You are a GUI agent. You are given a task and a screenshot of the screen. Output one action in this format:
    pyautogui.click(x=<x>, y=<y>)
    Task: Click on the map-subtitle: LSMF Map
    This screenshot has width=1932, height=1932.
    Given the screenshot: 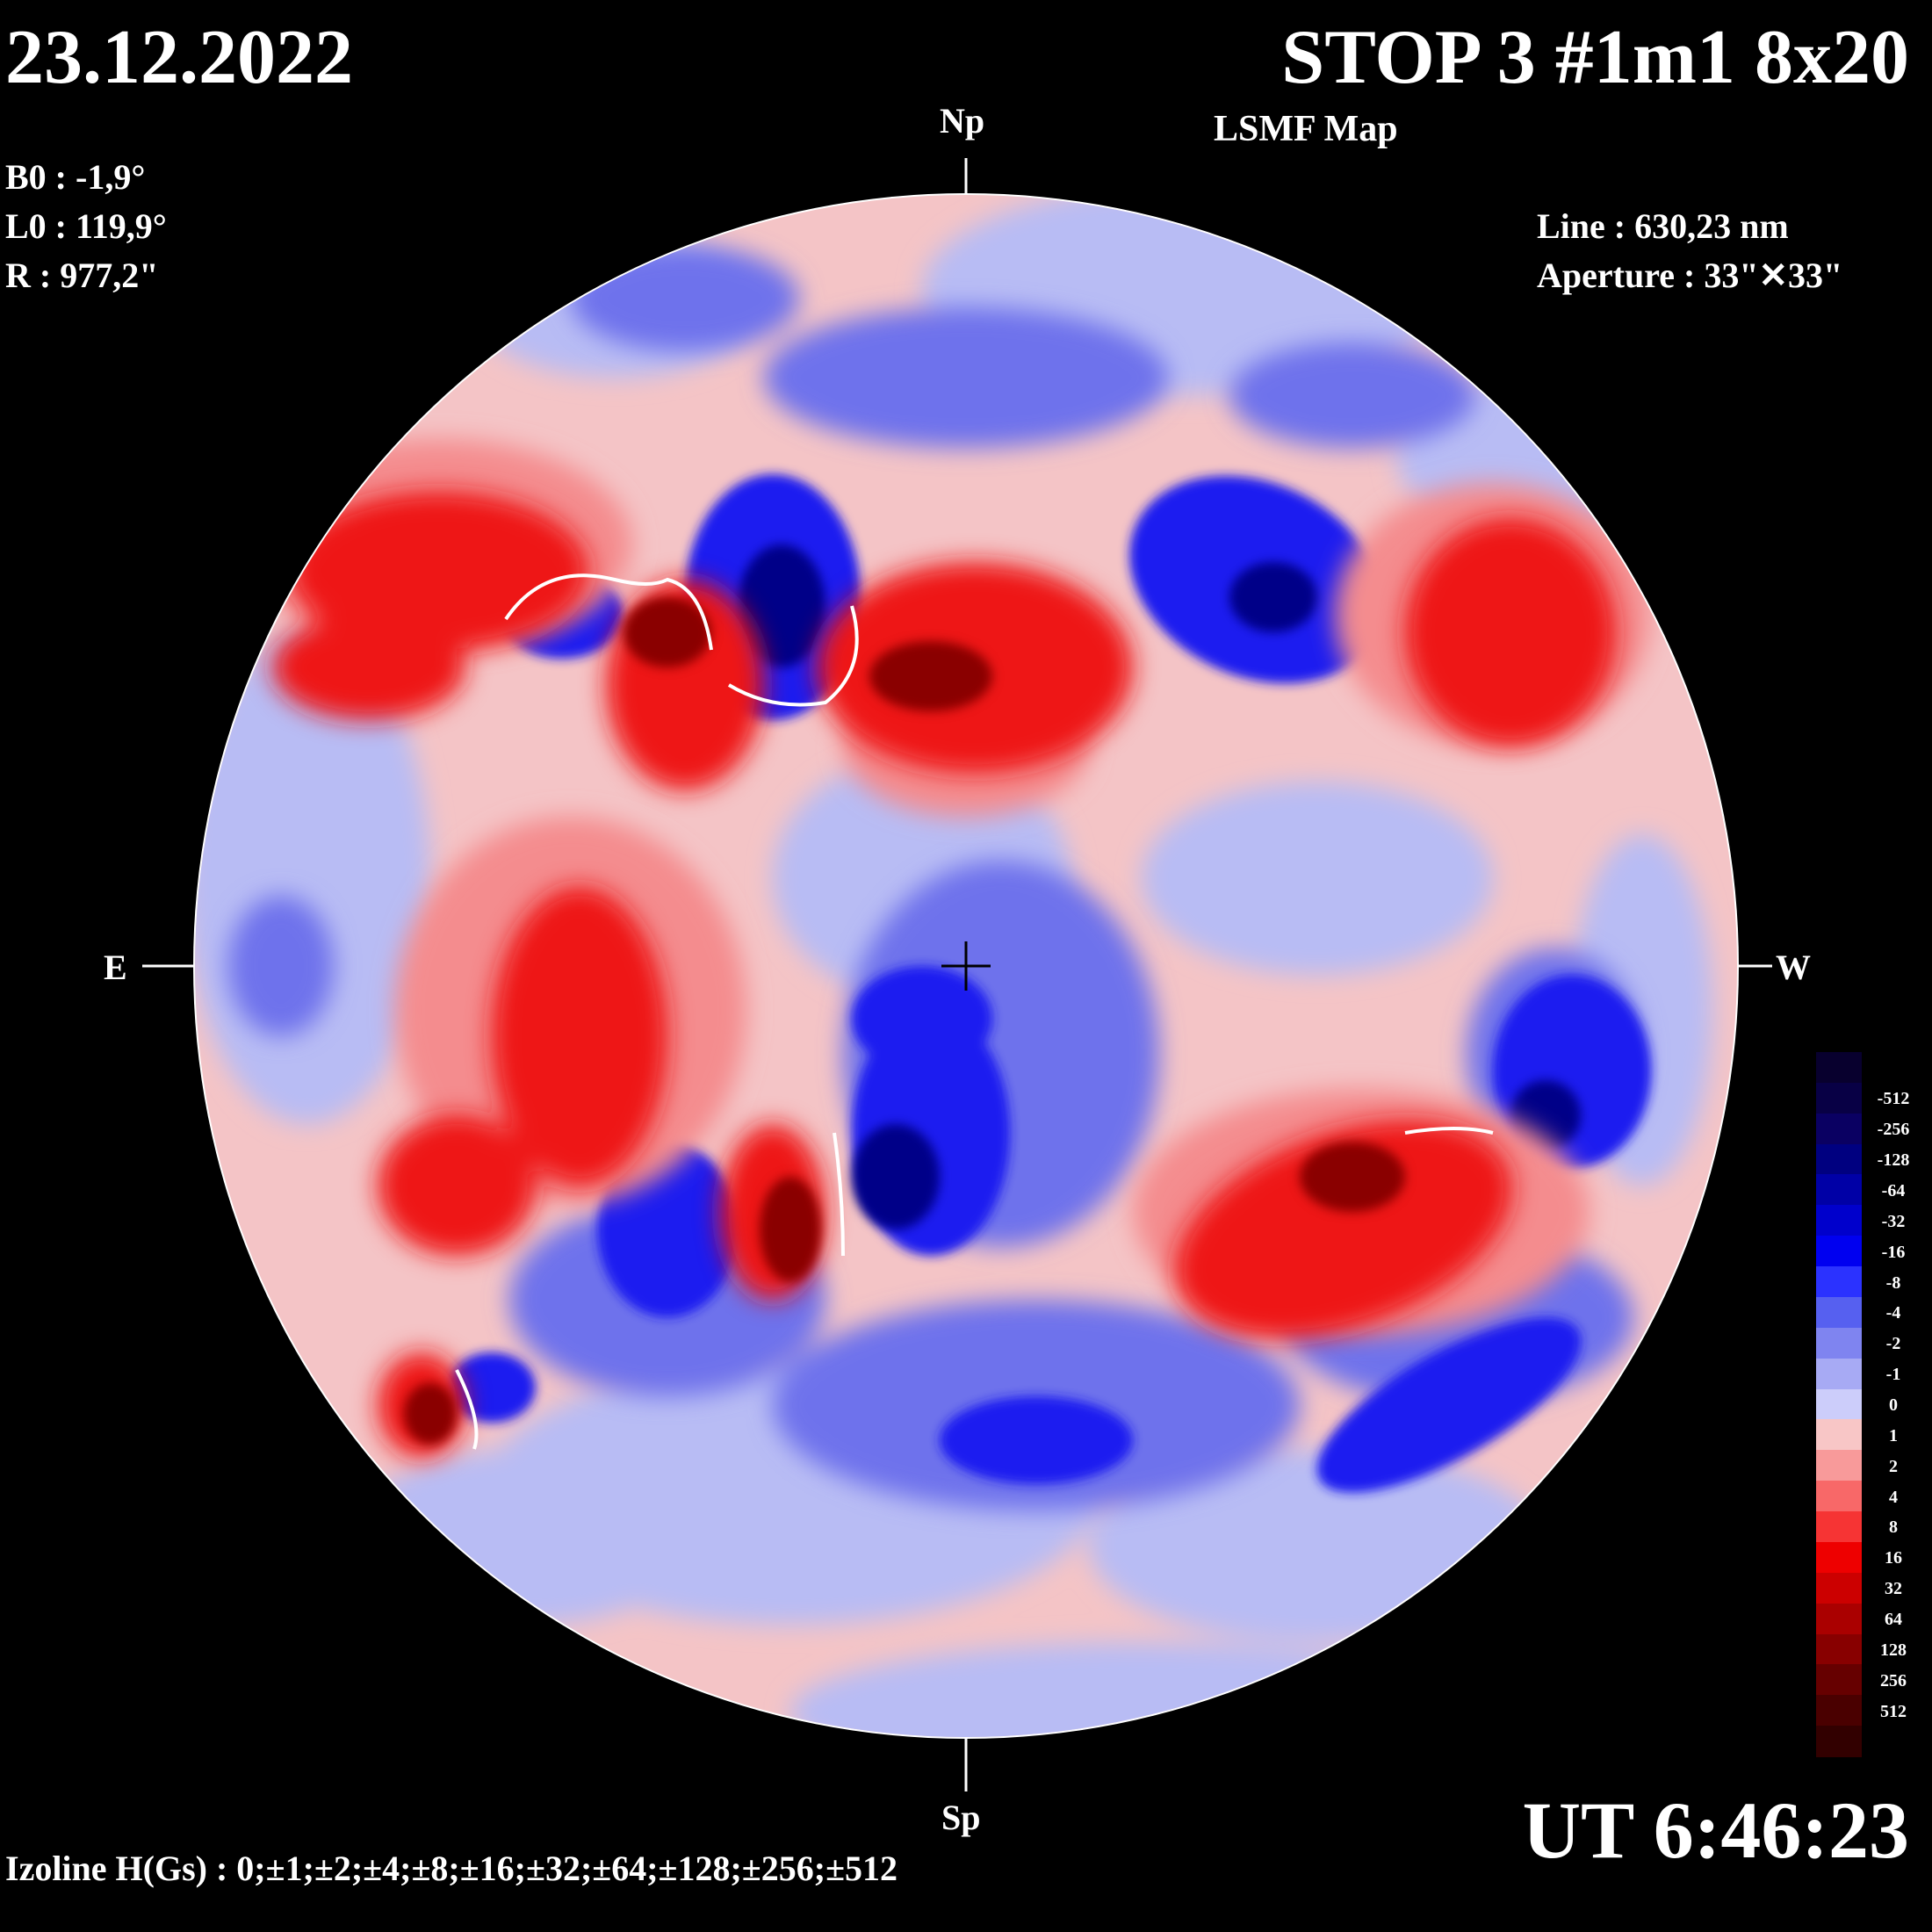 What is the action you would take?
    pyautogui.click(x=1306, y=129)
    